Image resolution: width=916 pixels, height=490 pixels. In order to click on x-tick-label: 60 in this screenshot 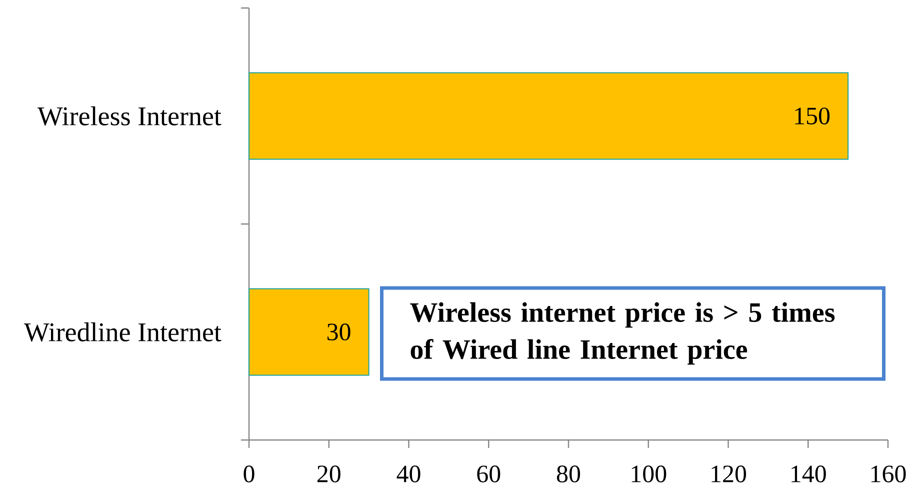, I will do `click(488, 474)`.